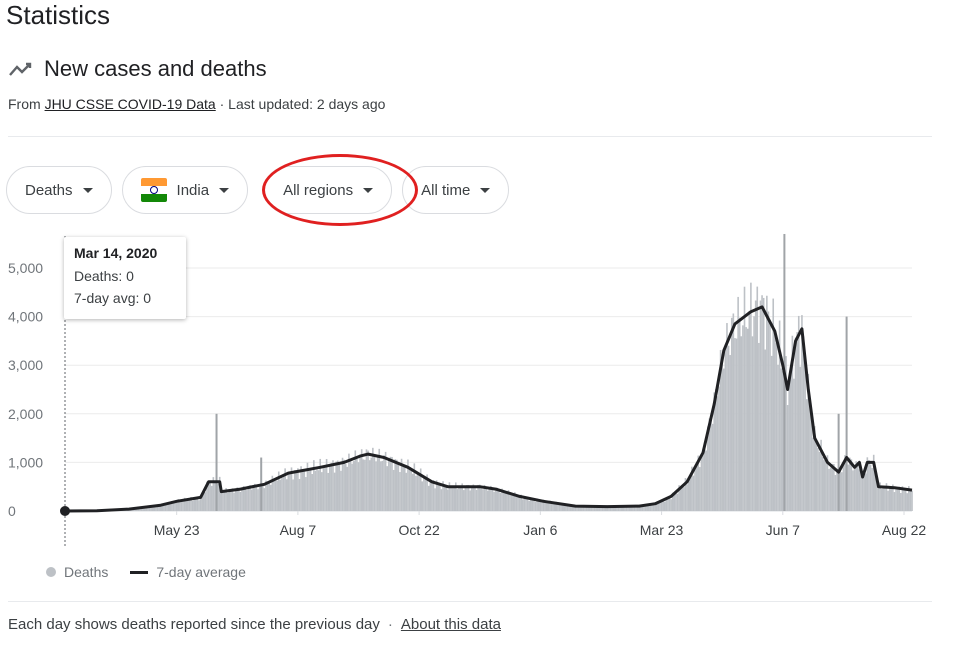 The image size is (980, 653). Describe the element at coordinates (185, 190) in the screenshot. I see `country-filter-button: India` at that location.